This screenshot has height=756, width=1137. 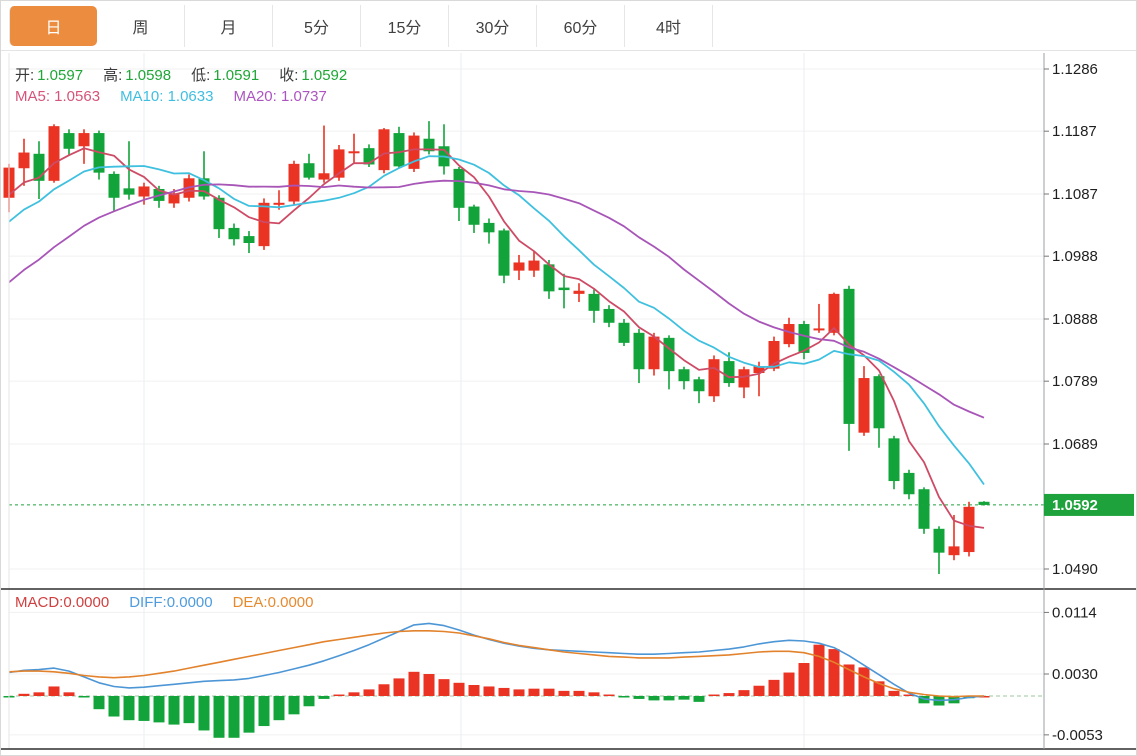 I want to click on tab-60分: 60分, so click(x=581, y=26).